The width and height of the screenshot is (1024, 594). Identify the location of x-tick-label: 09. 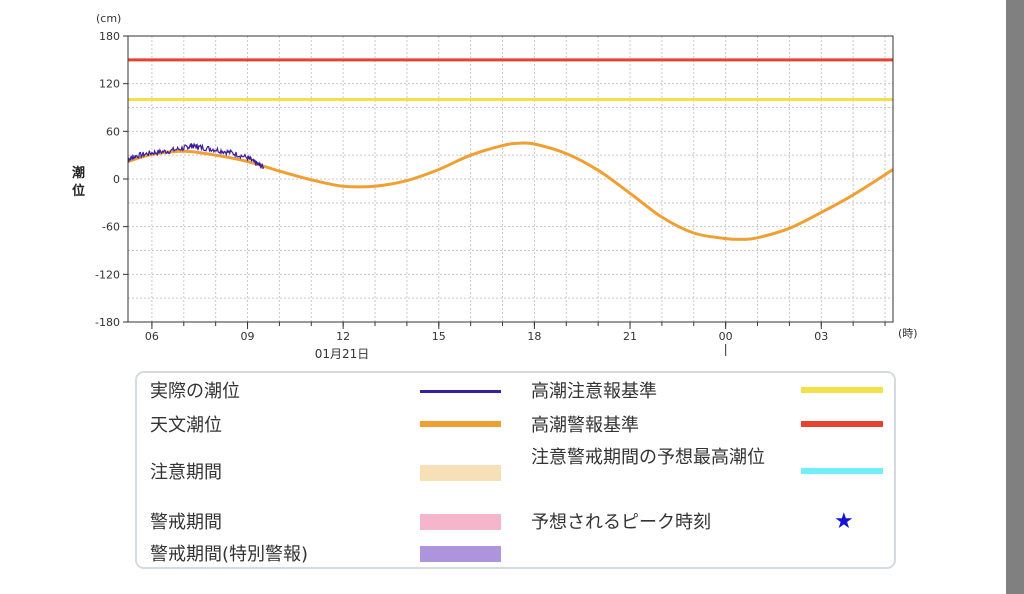
(248, 336).